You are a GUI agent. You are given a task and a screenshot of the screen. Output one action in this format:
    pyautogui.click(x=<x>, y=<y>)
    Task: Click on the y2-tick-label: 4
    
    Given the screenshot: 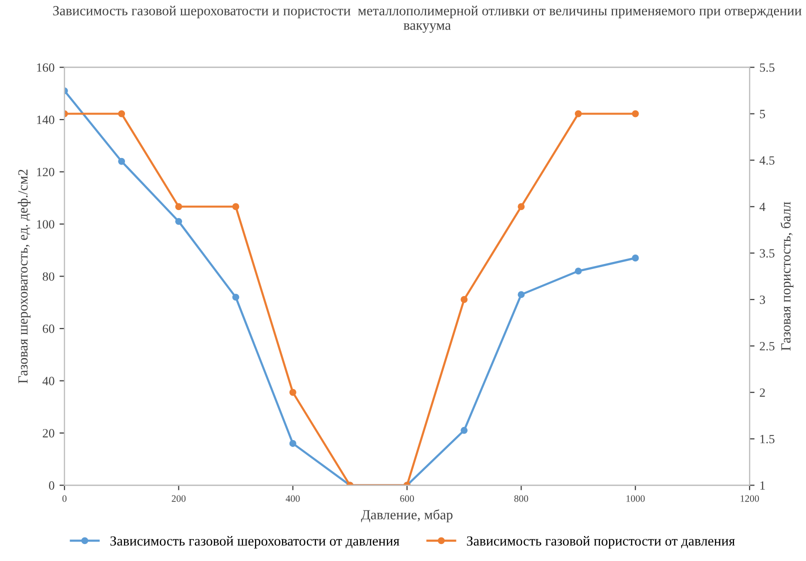 What is the action you would take?
    pyautogui.click(x=763, y=206)
    